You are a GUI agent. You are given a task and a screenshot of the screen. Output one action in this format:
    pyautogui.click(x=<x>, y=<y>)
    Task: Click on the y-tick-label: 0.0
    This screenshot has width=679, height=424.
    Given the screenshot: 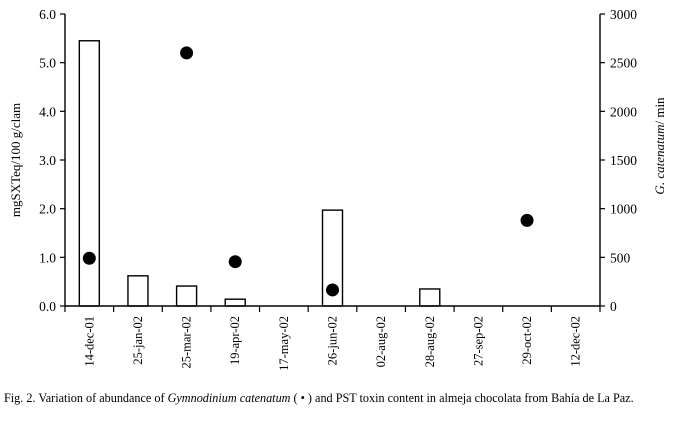 What is the action you would take?
    pyautogui.click(x=47, y=306)
    